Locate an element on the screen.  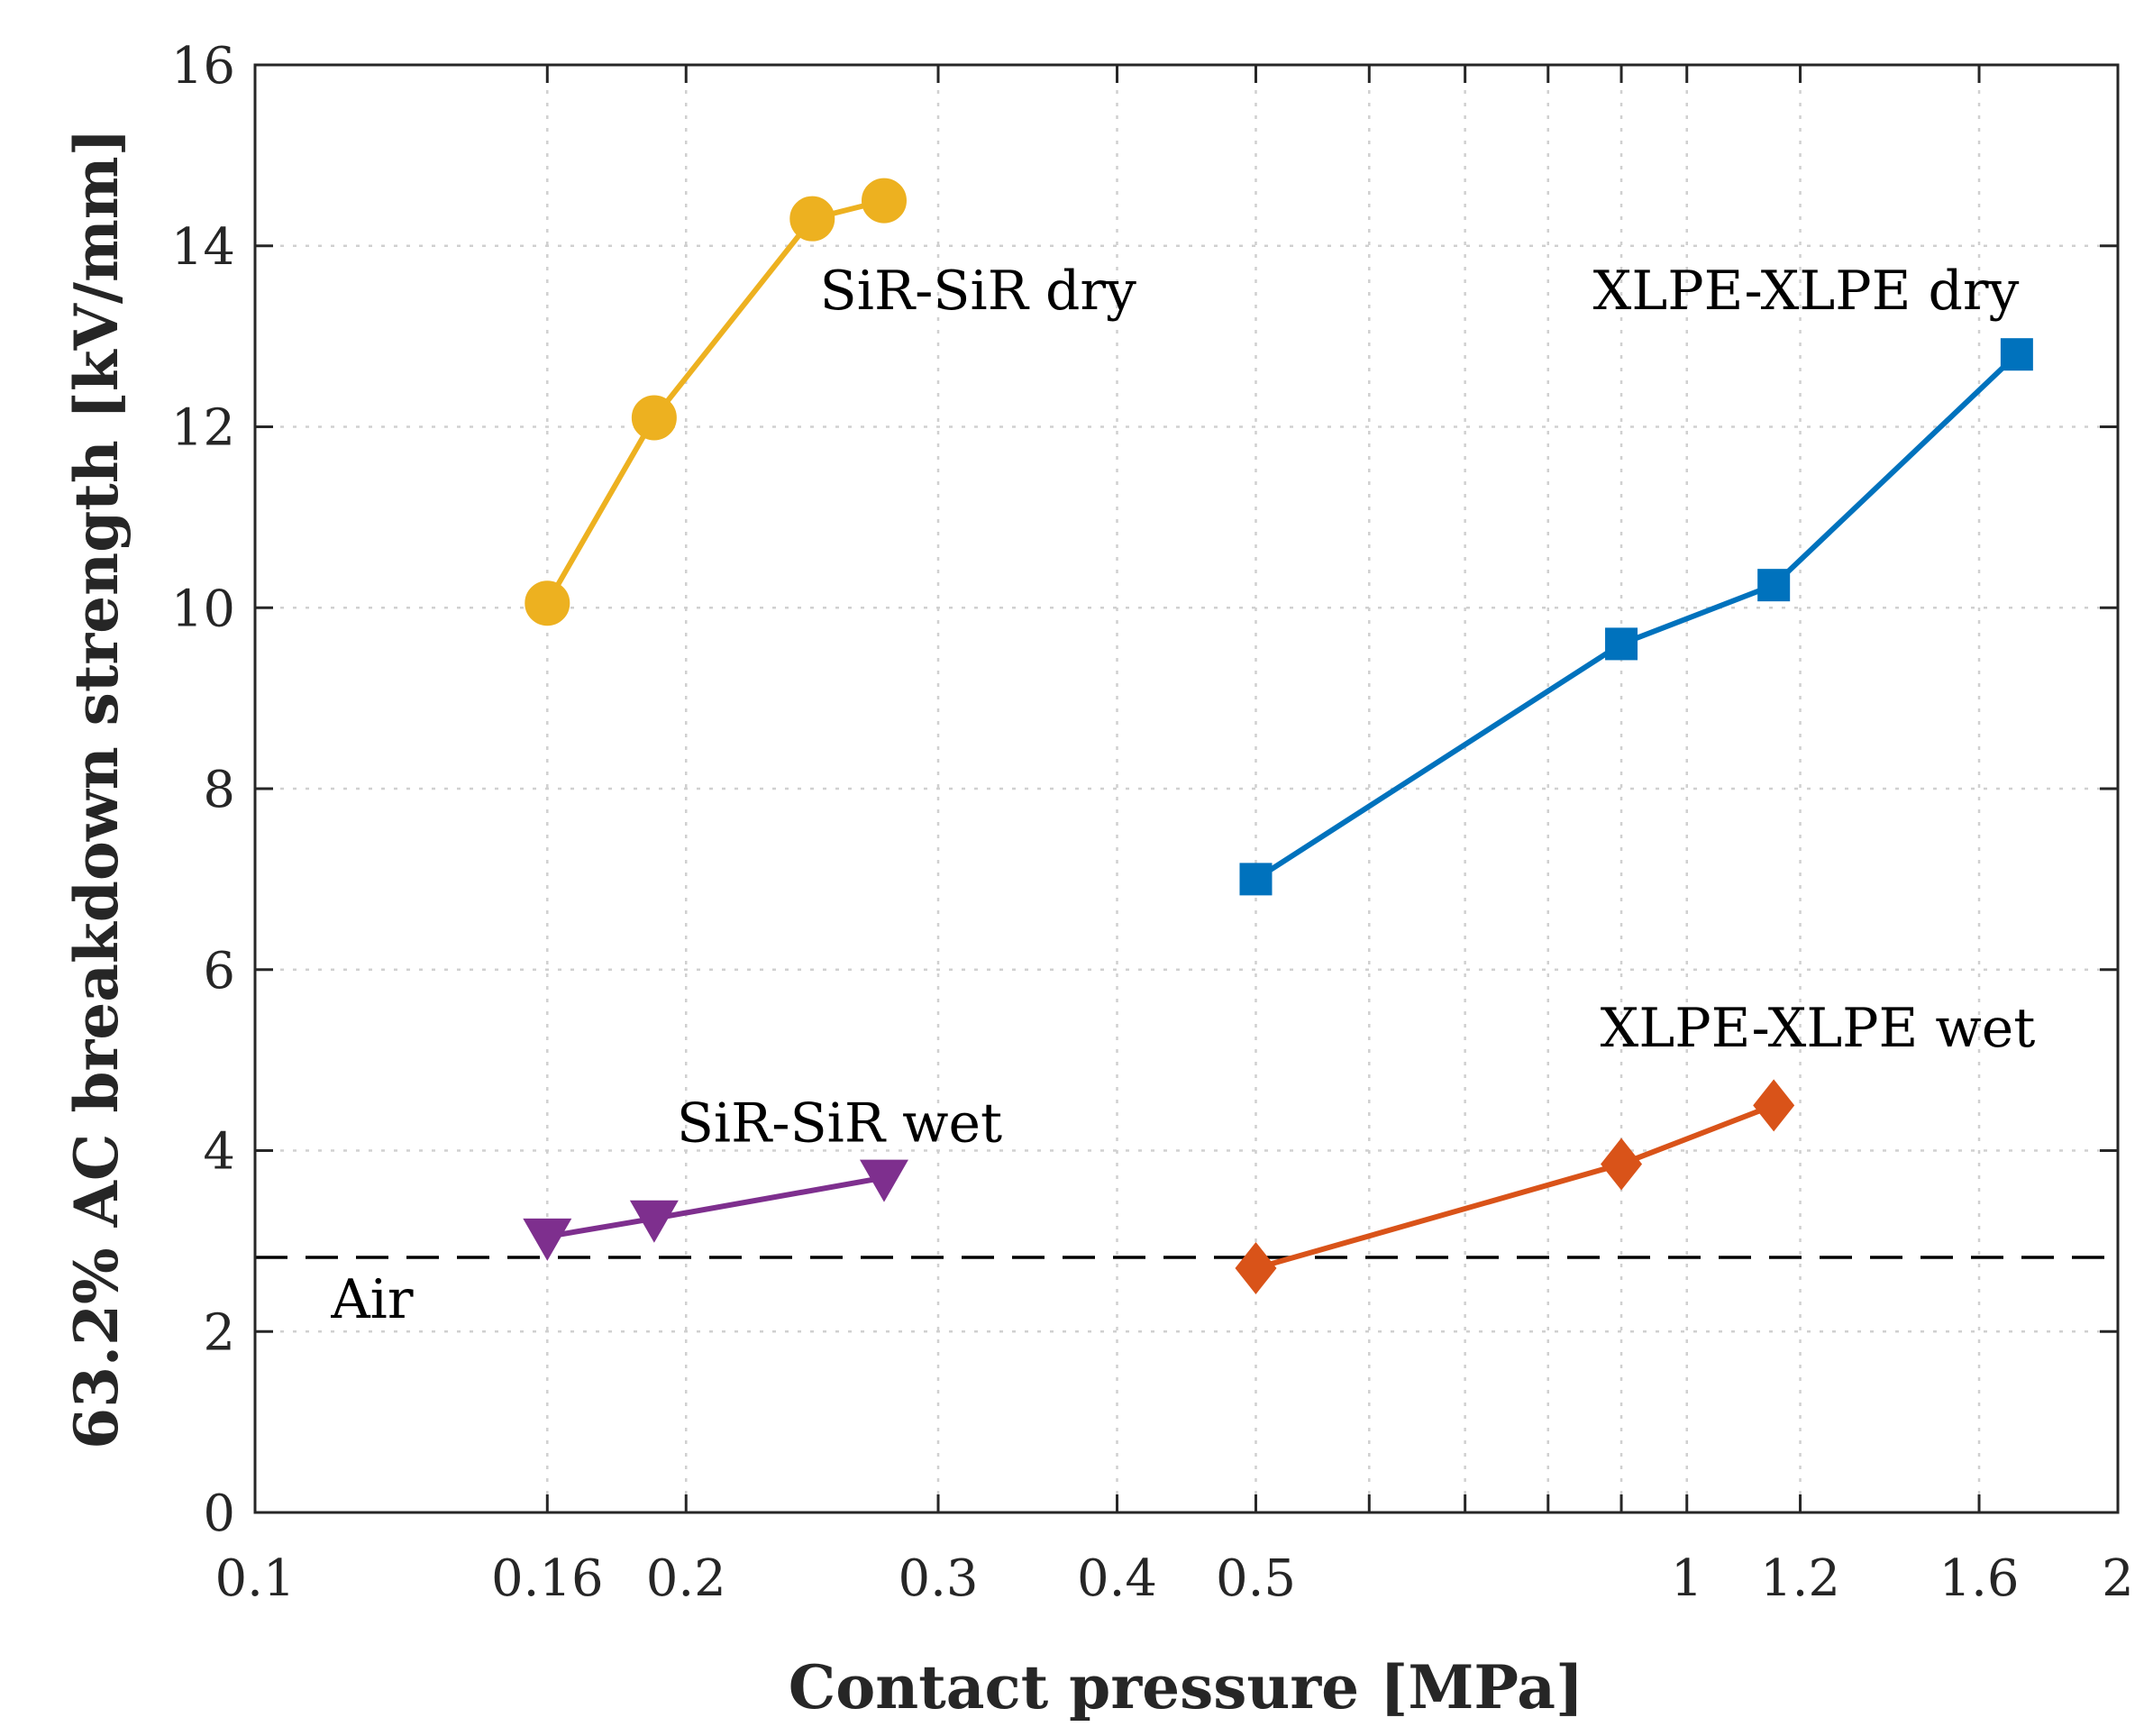
annotation-sir-sir-wet: SiR-SiR wet is located at coordinates (840, 1123).